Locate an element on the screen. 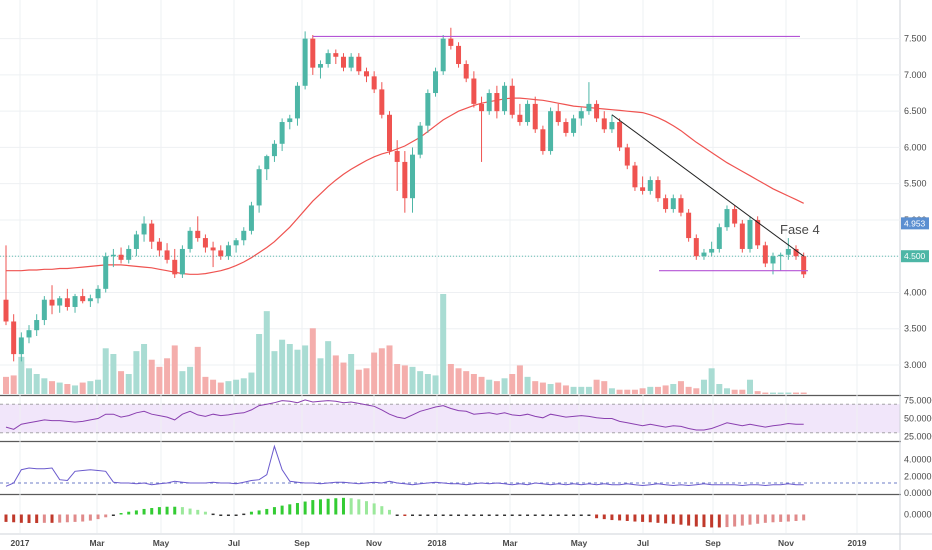  rsi-tick-0: 75.0000 is located at coordinates (918, 401).